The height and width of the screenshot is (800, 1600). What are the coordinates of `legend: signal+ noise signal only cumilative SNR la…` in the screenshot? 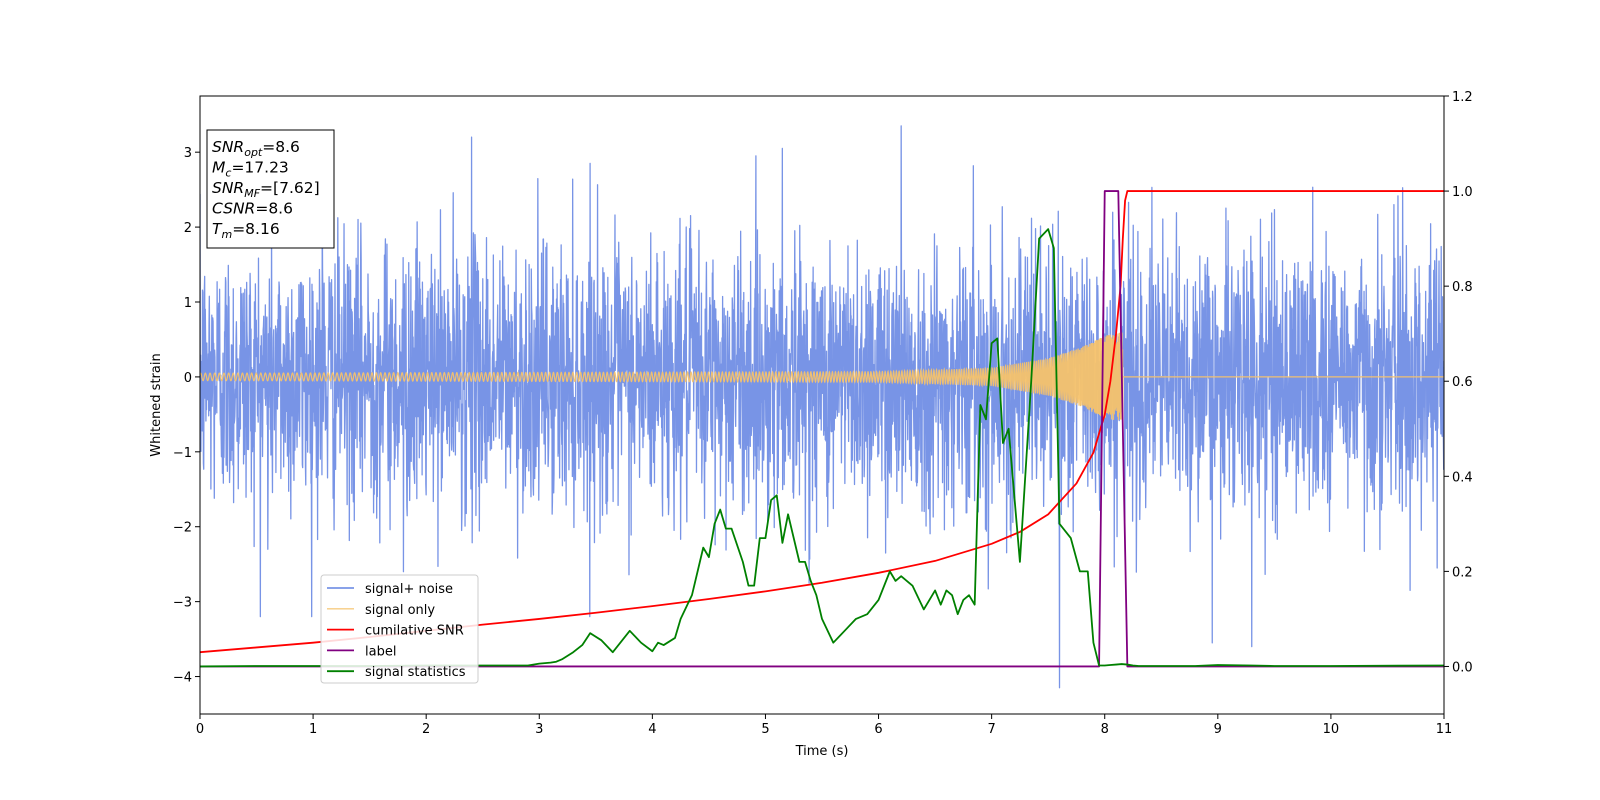 It's located at (399, 629).